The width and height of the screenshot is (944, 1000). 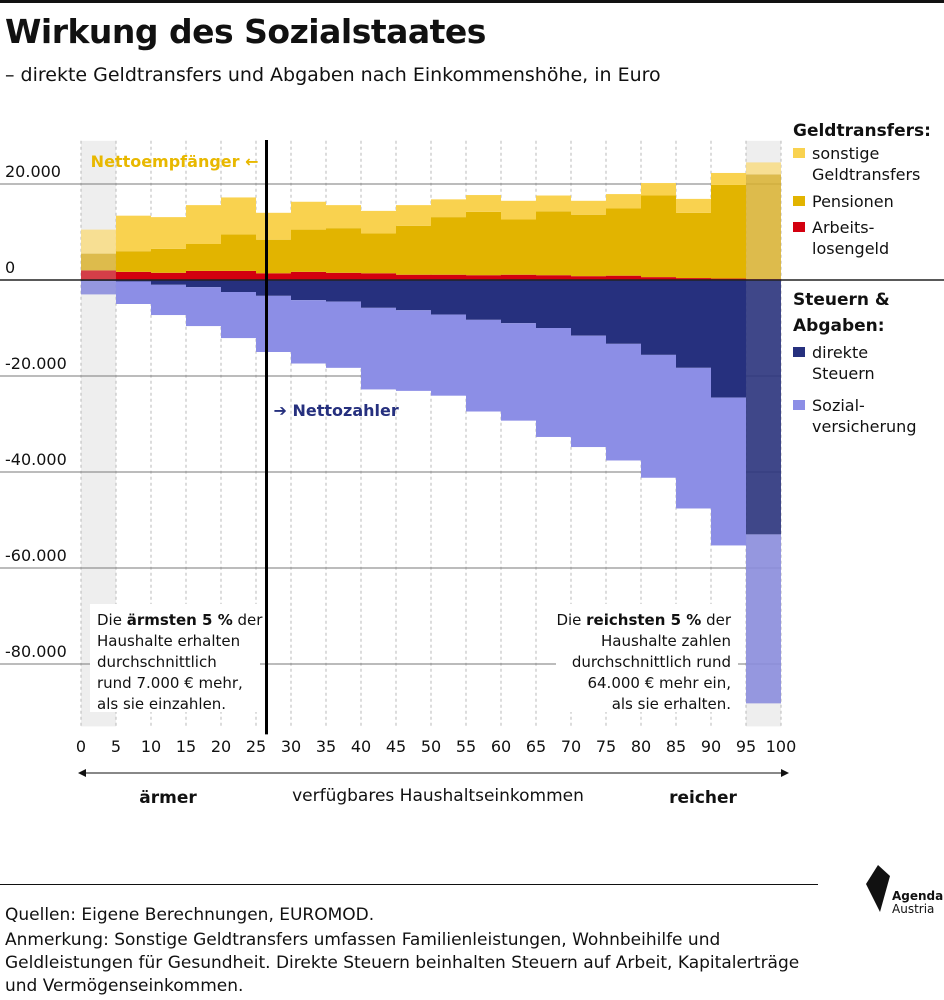 What do you see at coordinates (853, 201) in the screenshot?
I see `legend-label-pensionen: Pensionen` at bounding box center [853, 201].